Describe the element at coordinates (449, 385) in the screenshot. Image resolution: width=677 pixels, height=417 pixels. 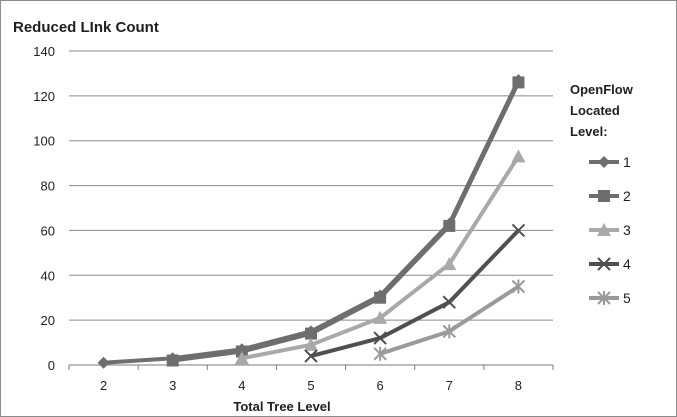
I see `x-tick-label: 7` at that location.